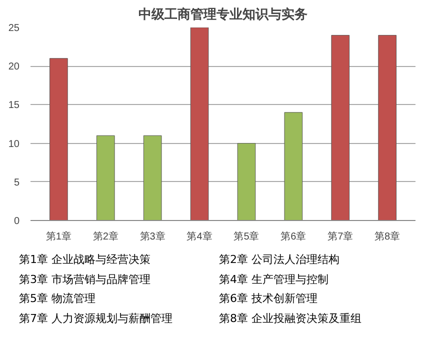 Image resolution: width=426 pixels, height=364 pixels. What do you see at coordinates (341, 236) in the screenshot?
I see `x-tick-label: 第7章` at bounding box center [341, 236].